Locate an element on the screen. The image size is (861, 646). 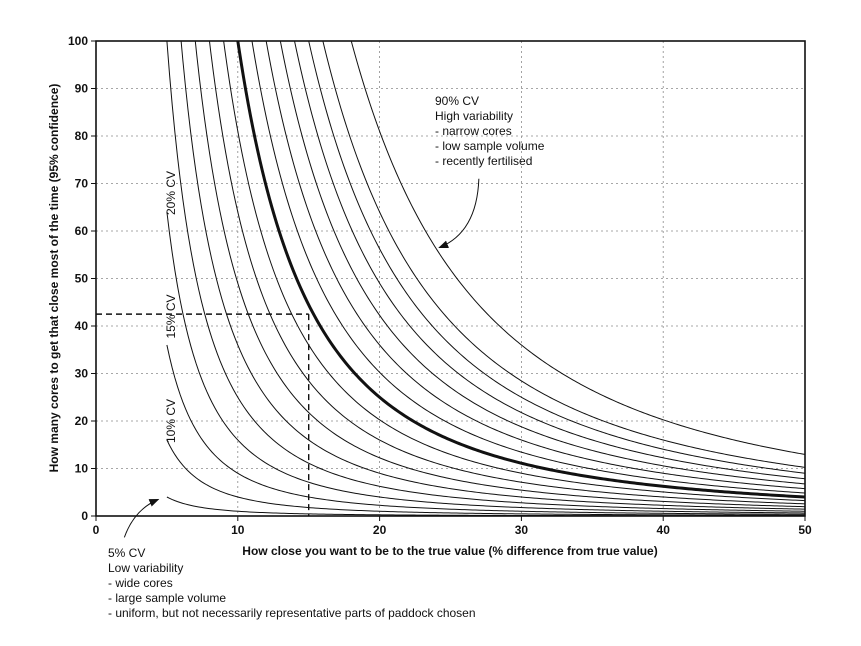
x-tick-label-3: 30 is located at coordinates (522, 530).